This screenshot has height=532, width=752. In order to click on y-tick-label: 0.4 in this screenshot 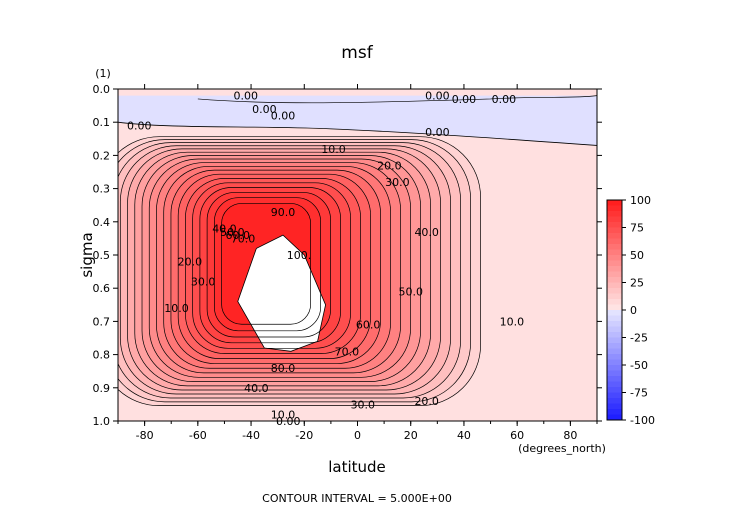, I will do `click(102, 222)`.